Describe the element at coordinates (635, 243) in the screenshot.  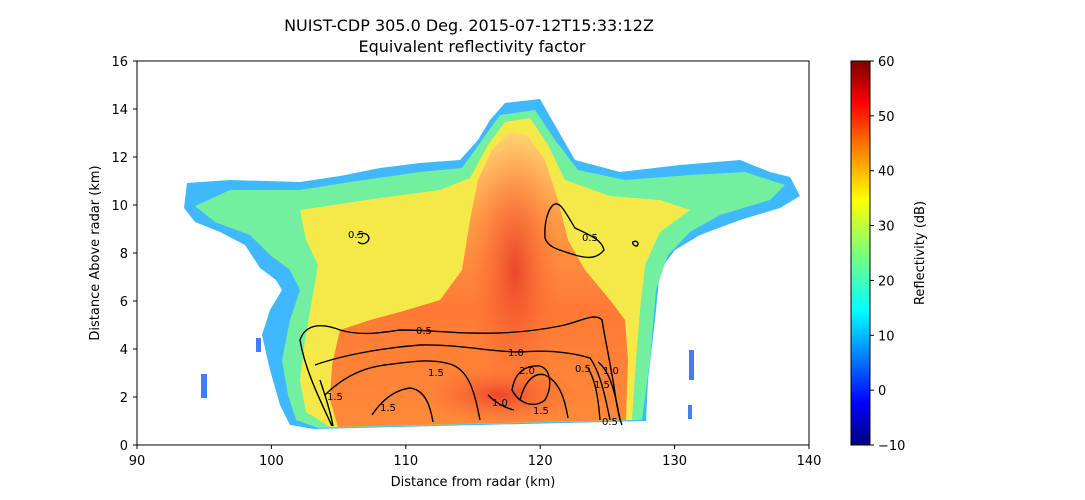
I see `contour-0.5-tiny` at that location.